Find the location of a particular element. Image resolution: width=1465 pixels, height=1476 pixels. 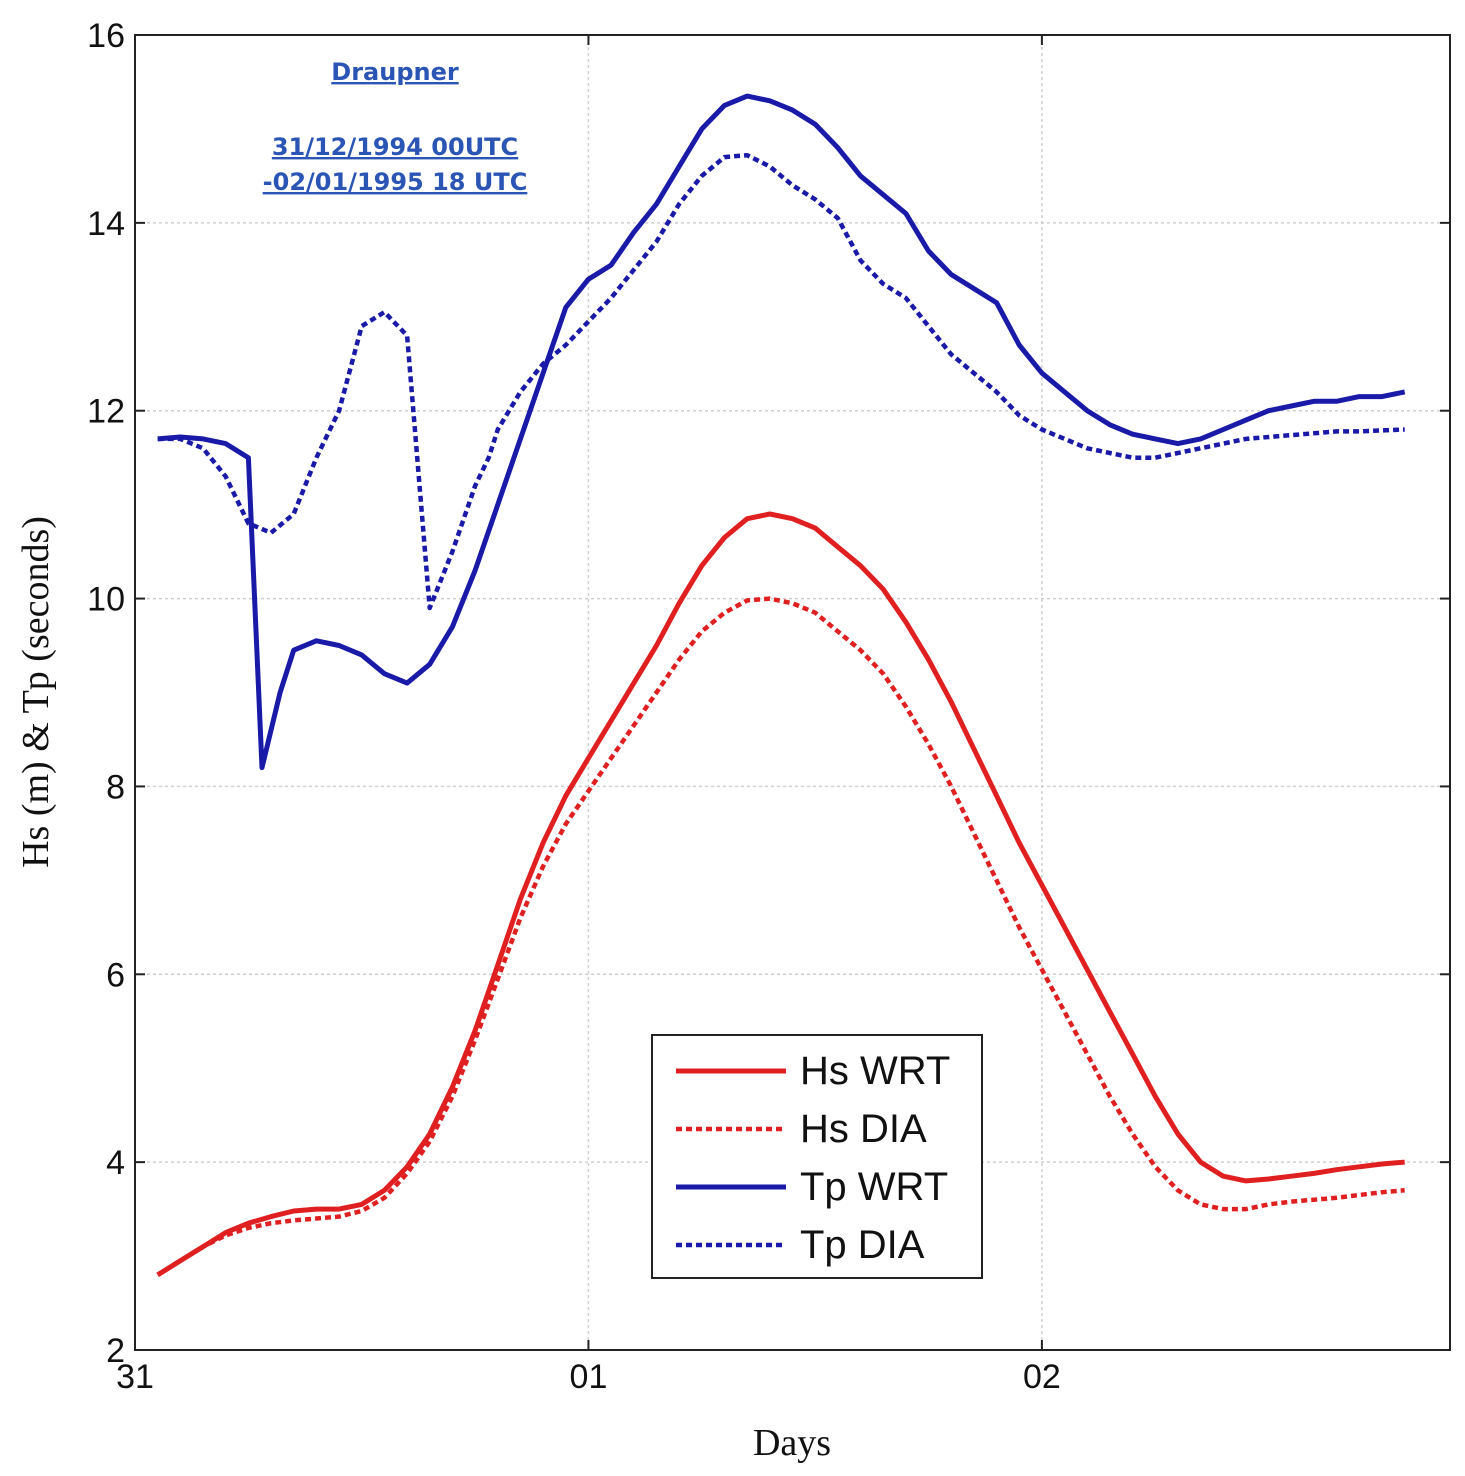

annotation-date-start: 31/12/1994 00UTC is located at coordinates (395, 147).